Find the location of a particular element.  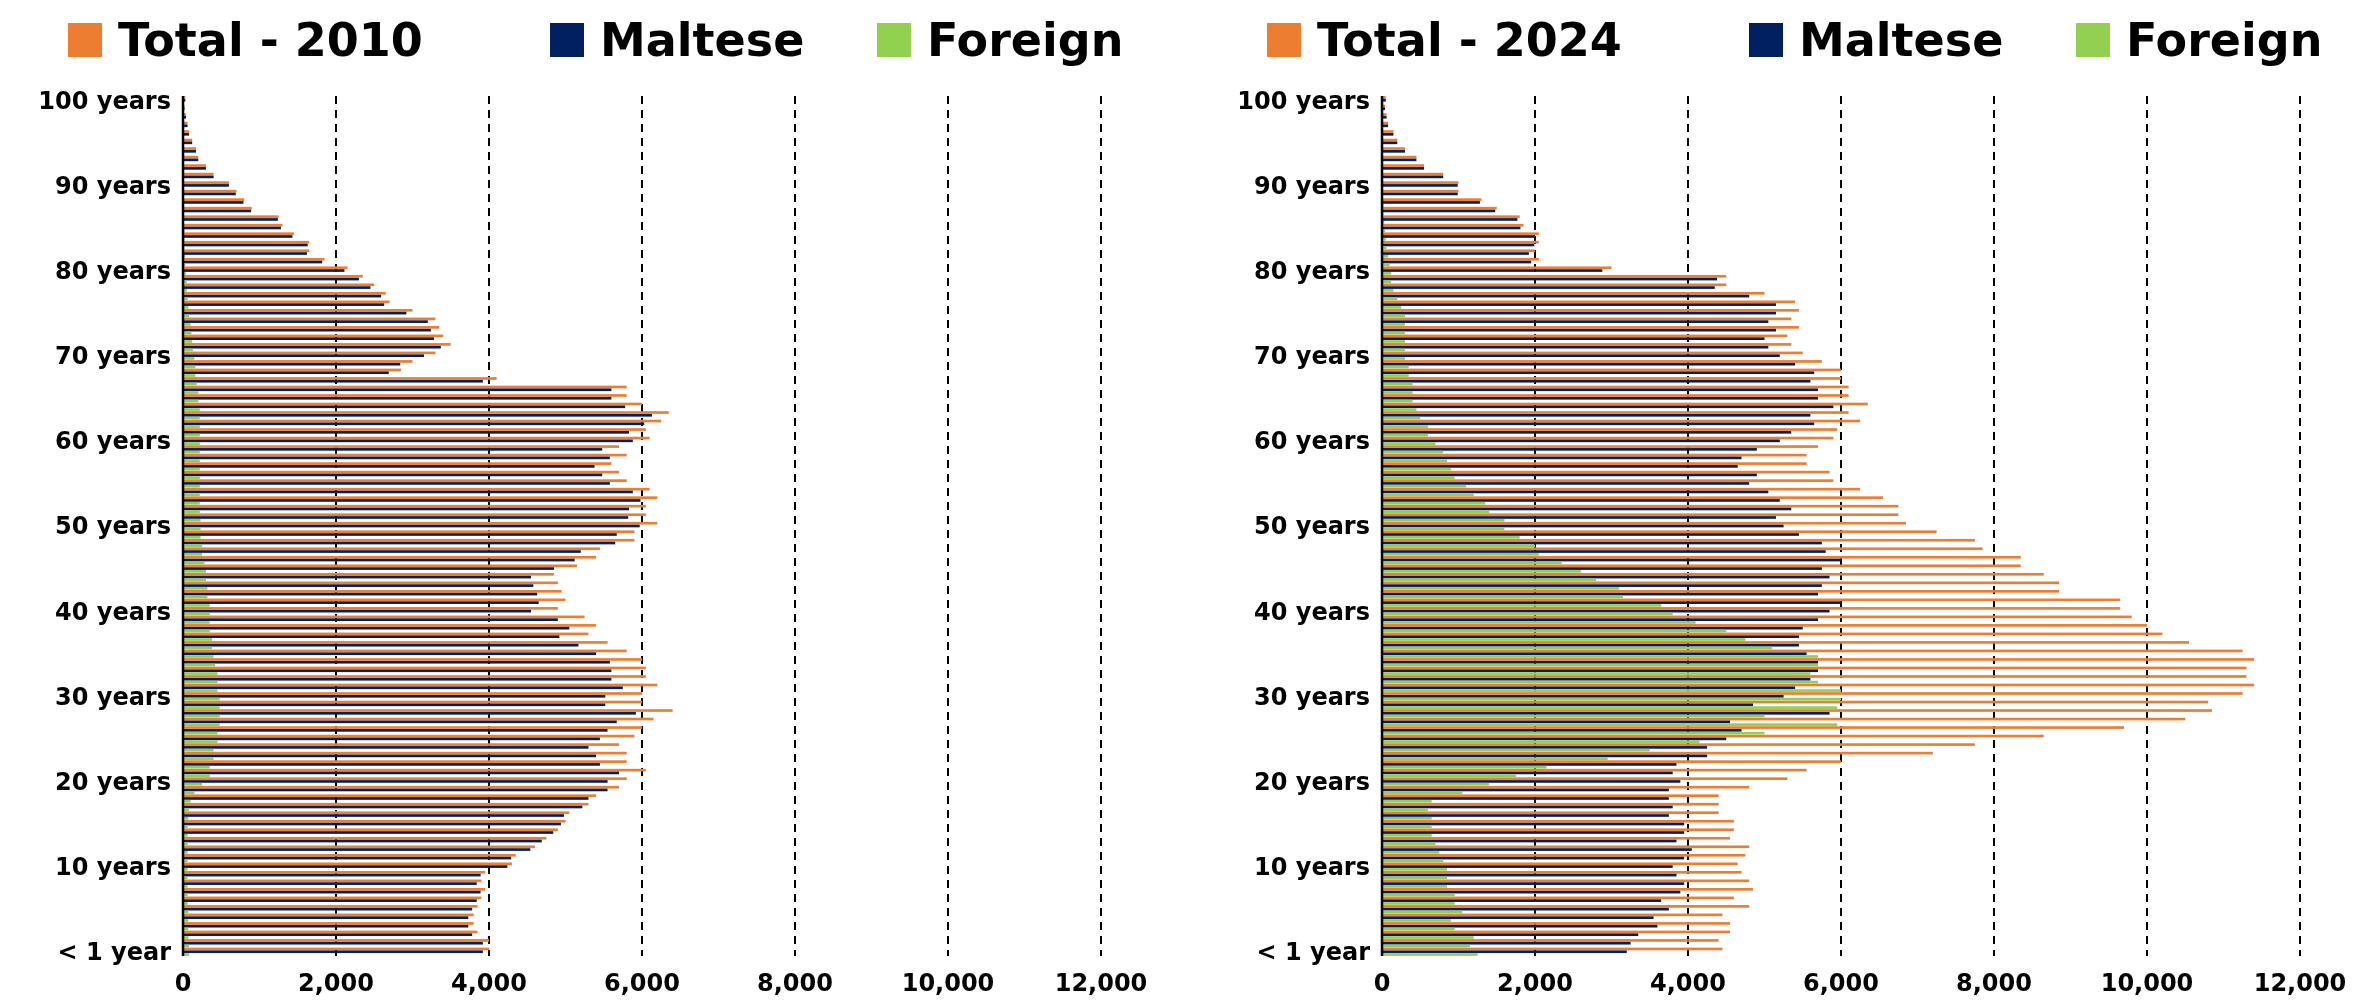

legend-label: Total - 2024 is located at coordinates (1469, 40).